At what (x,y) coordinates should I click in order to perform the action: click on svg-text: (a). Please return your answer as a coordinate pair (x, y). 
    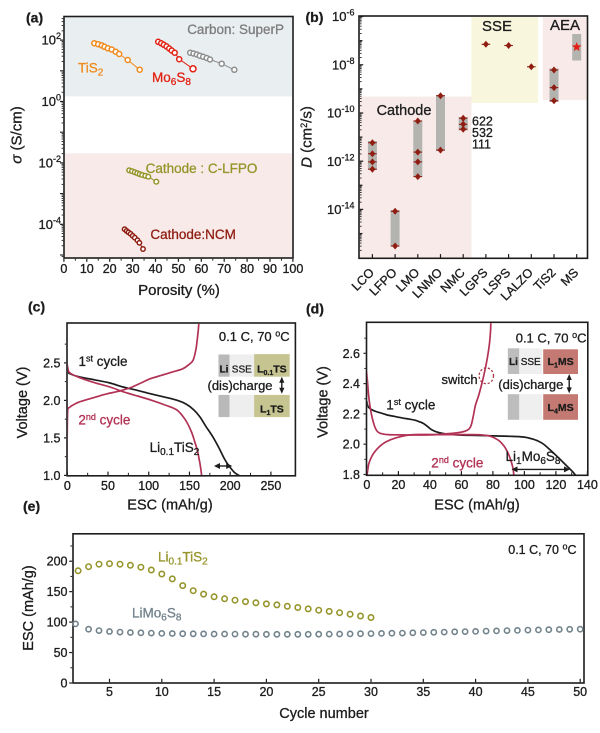
    Looking at the image, I should click on (34, 18).